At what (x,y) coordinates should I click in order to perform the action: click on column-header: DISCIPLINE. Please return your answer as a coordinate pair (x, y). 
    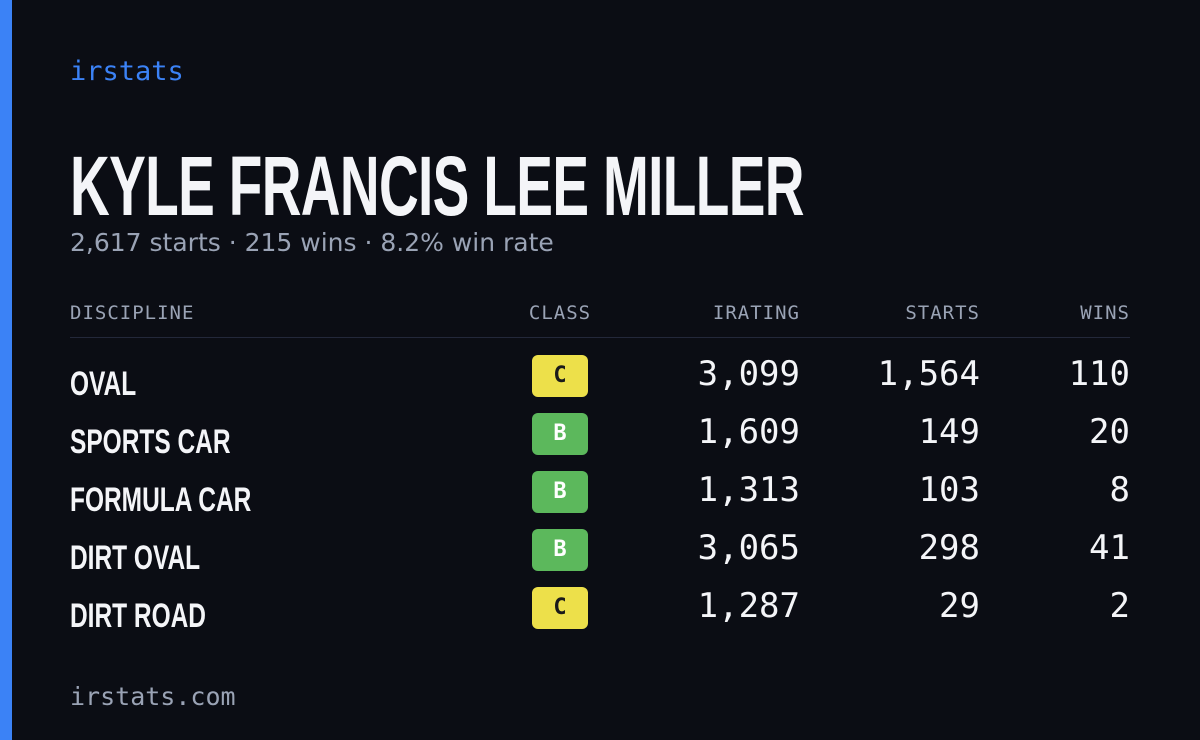
    Looking at the image, I should click on (132, 313).